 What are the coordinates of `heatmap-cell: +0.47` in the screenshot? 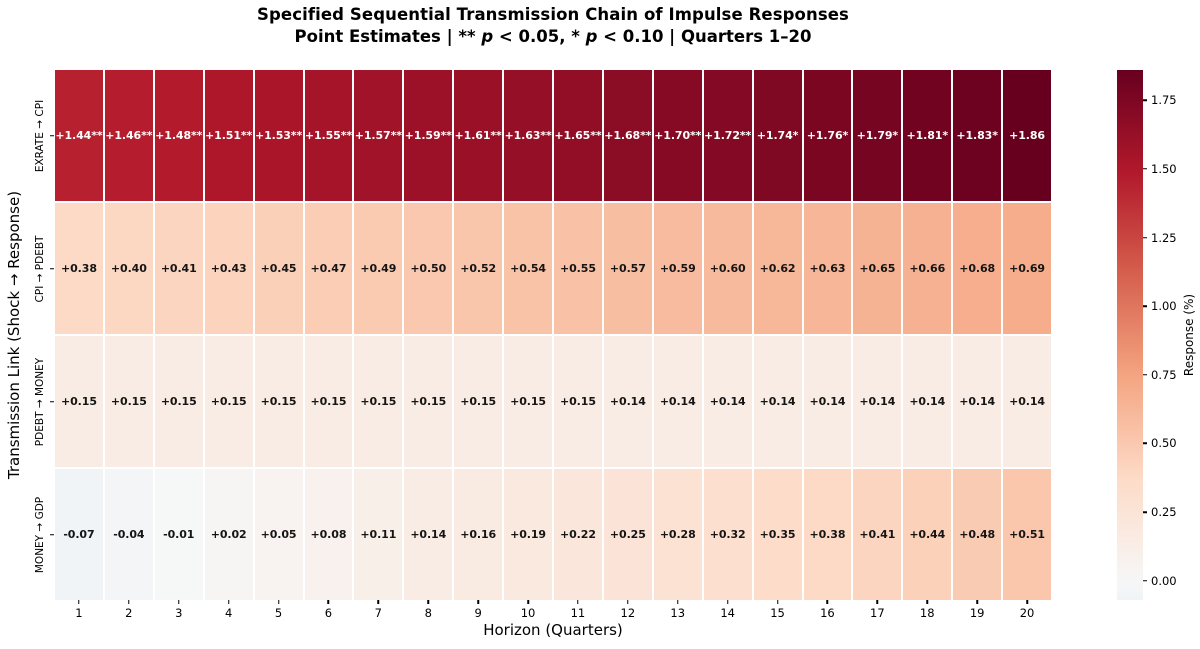 It's located at (328, 268).